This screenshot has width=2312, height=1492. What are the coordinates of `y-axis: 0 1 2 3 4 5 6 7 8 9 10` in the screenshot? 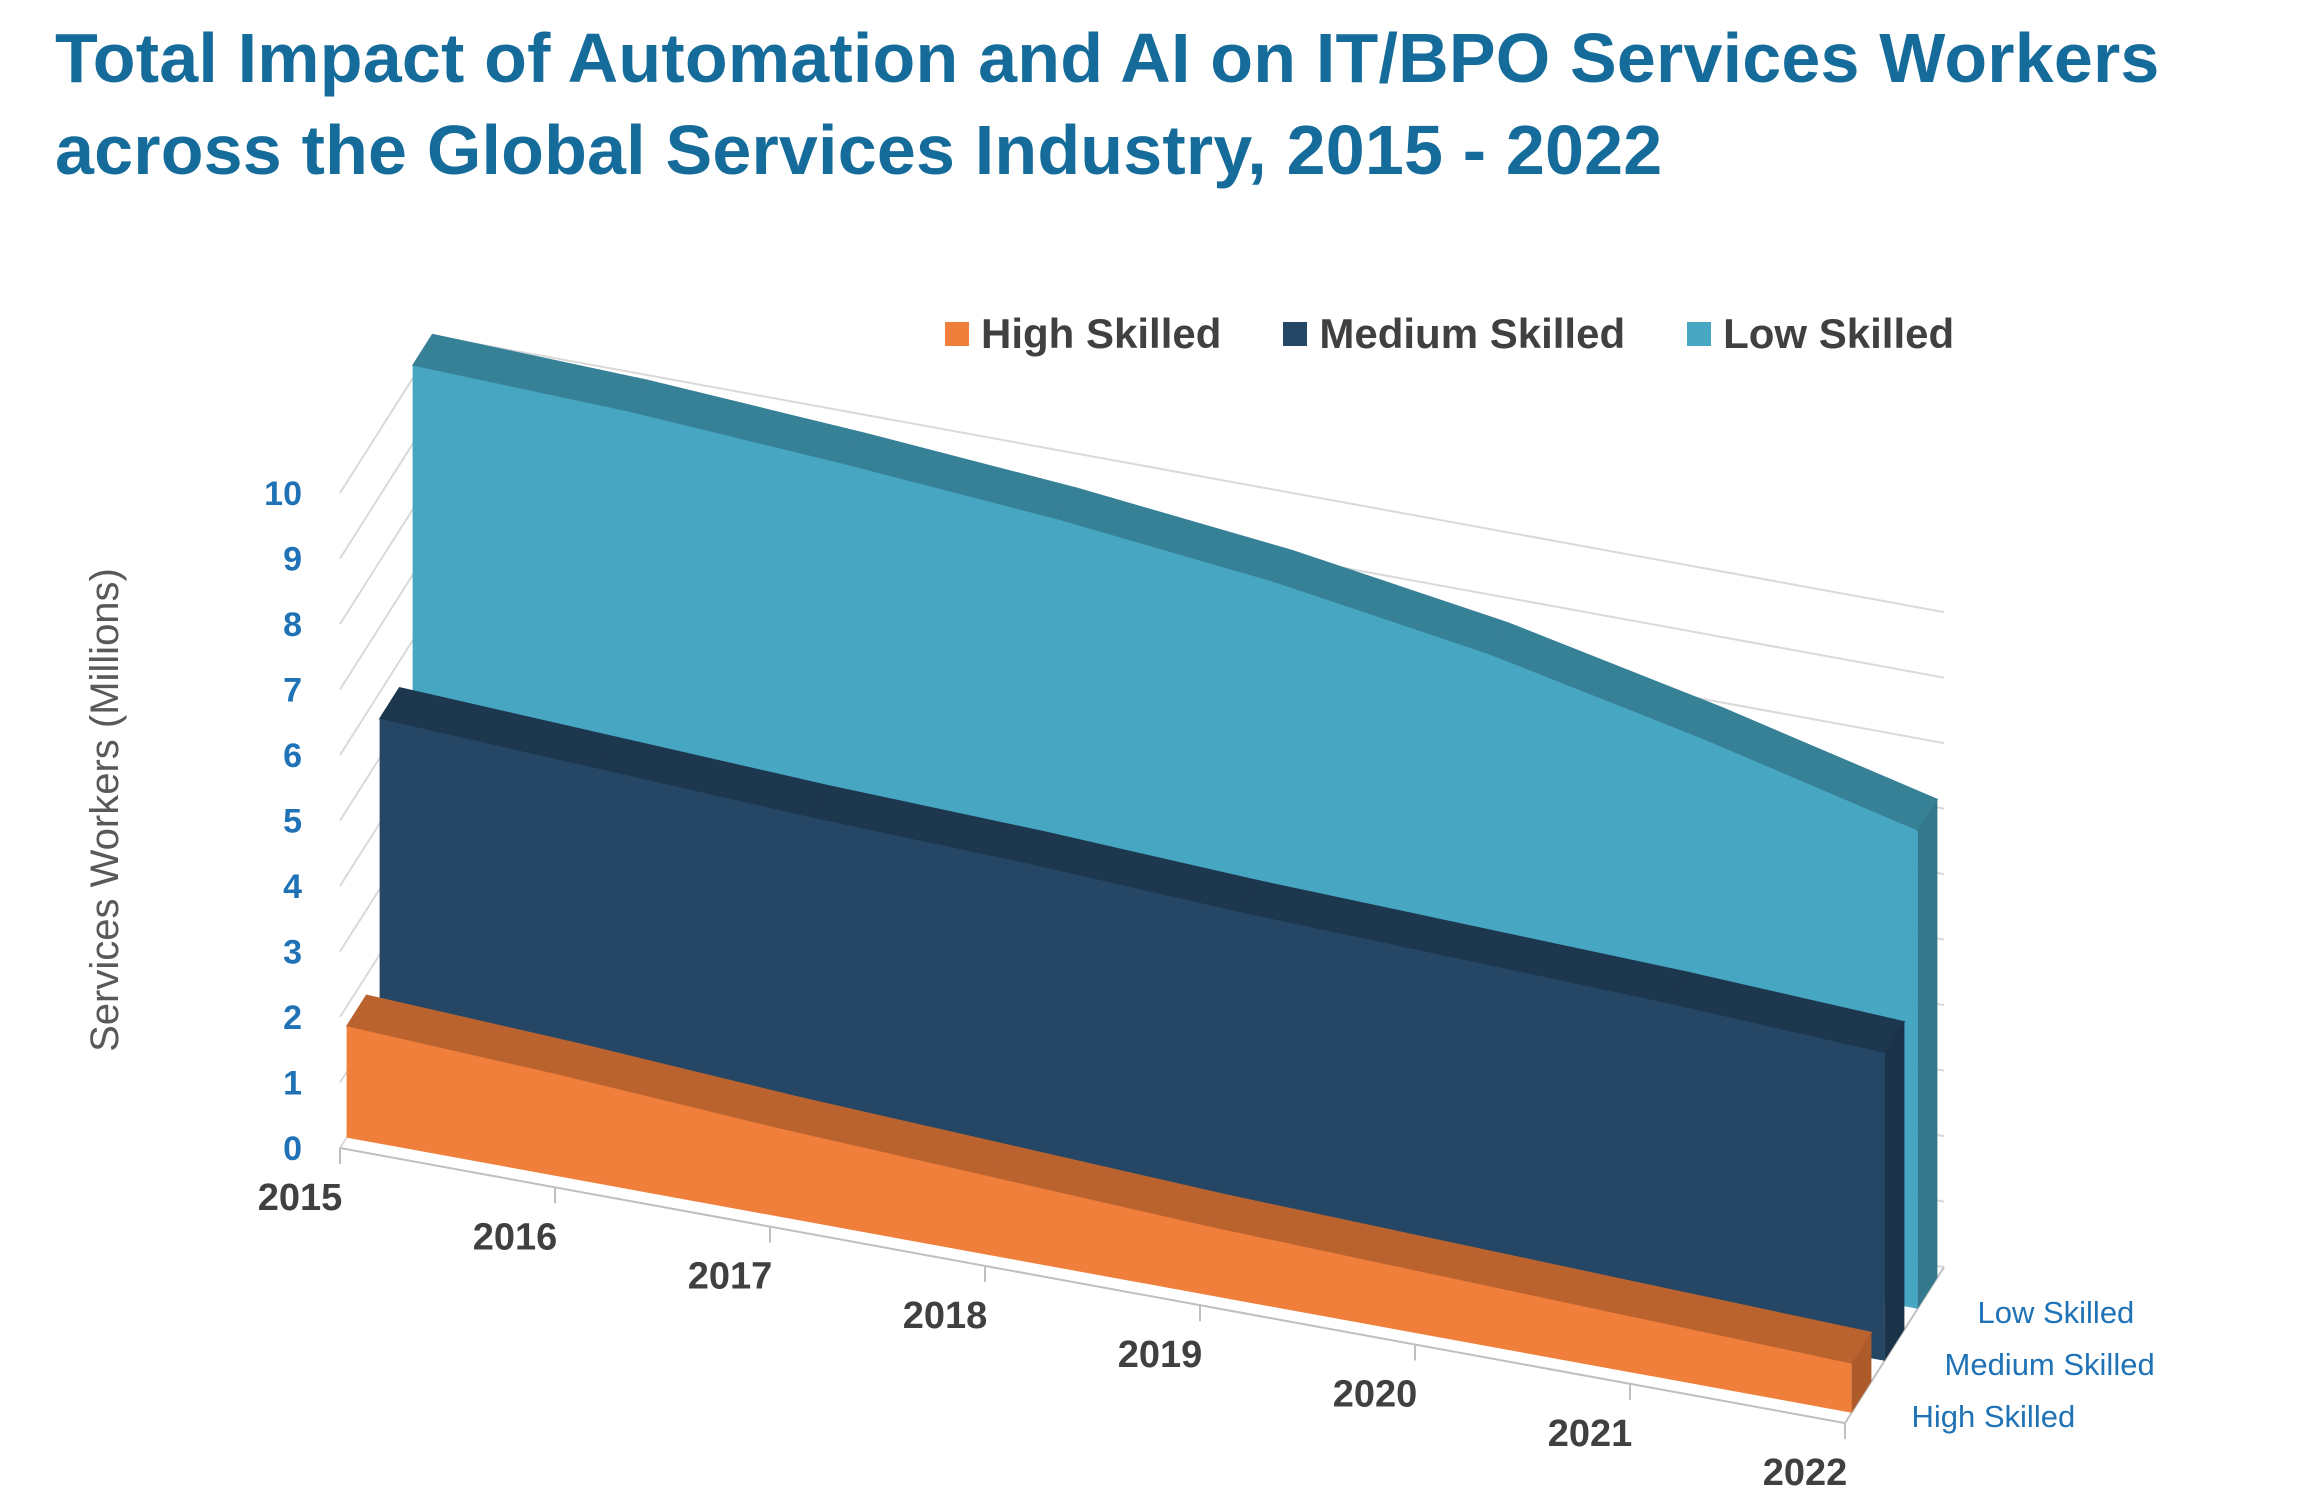 It's located at (283, 821).